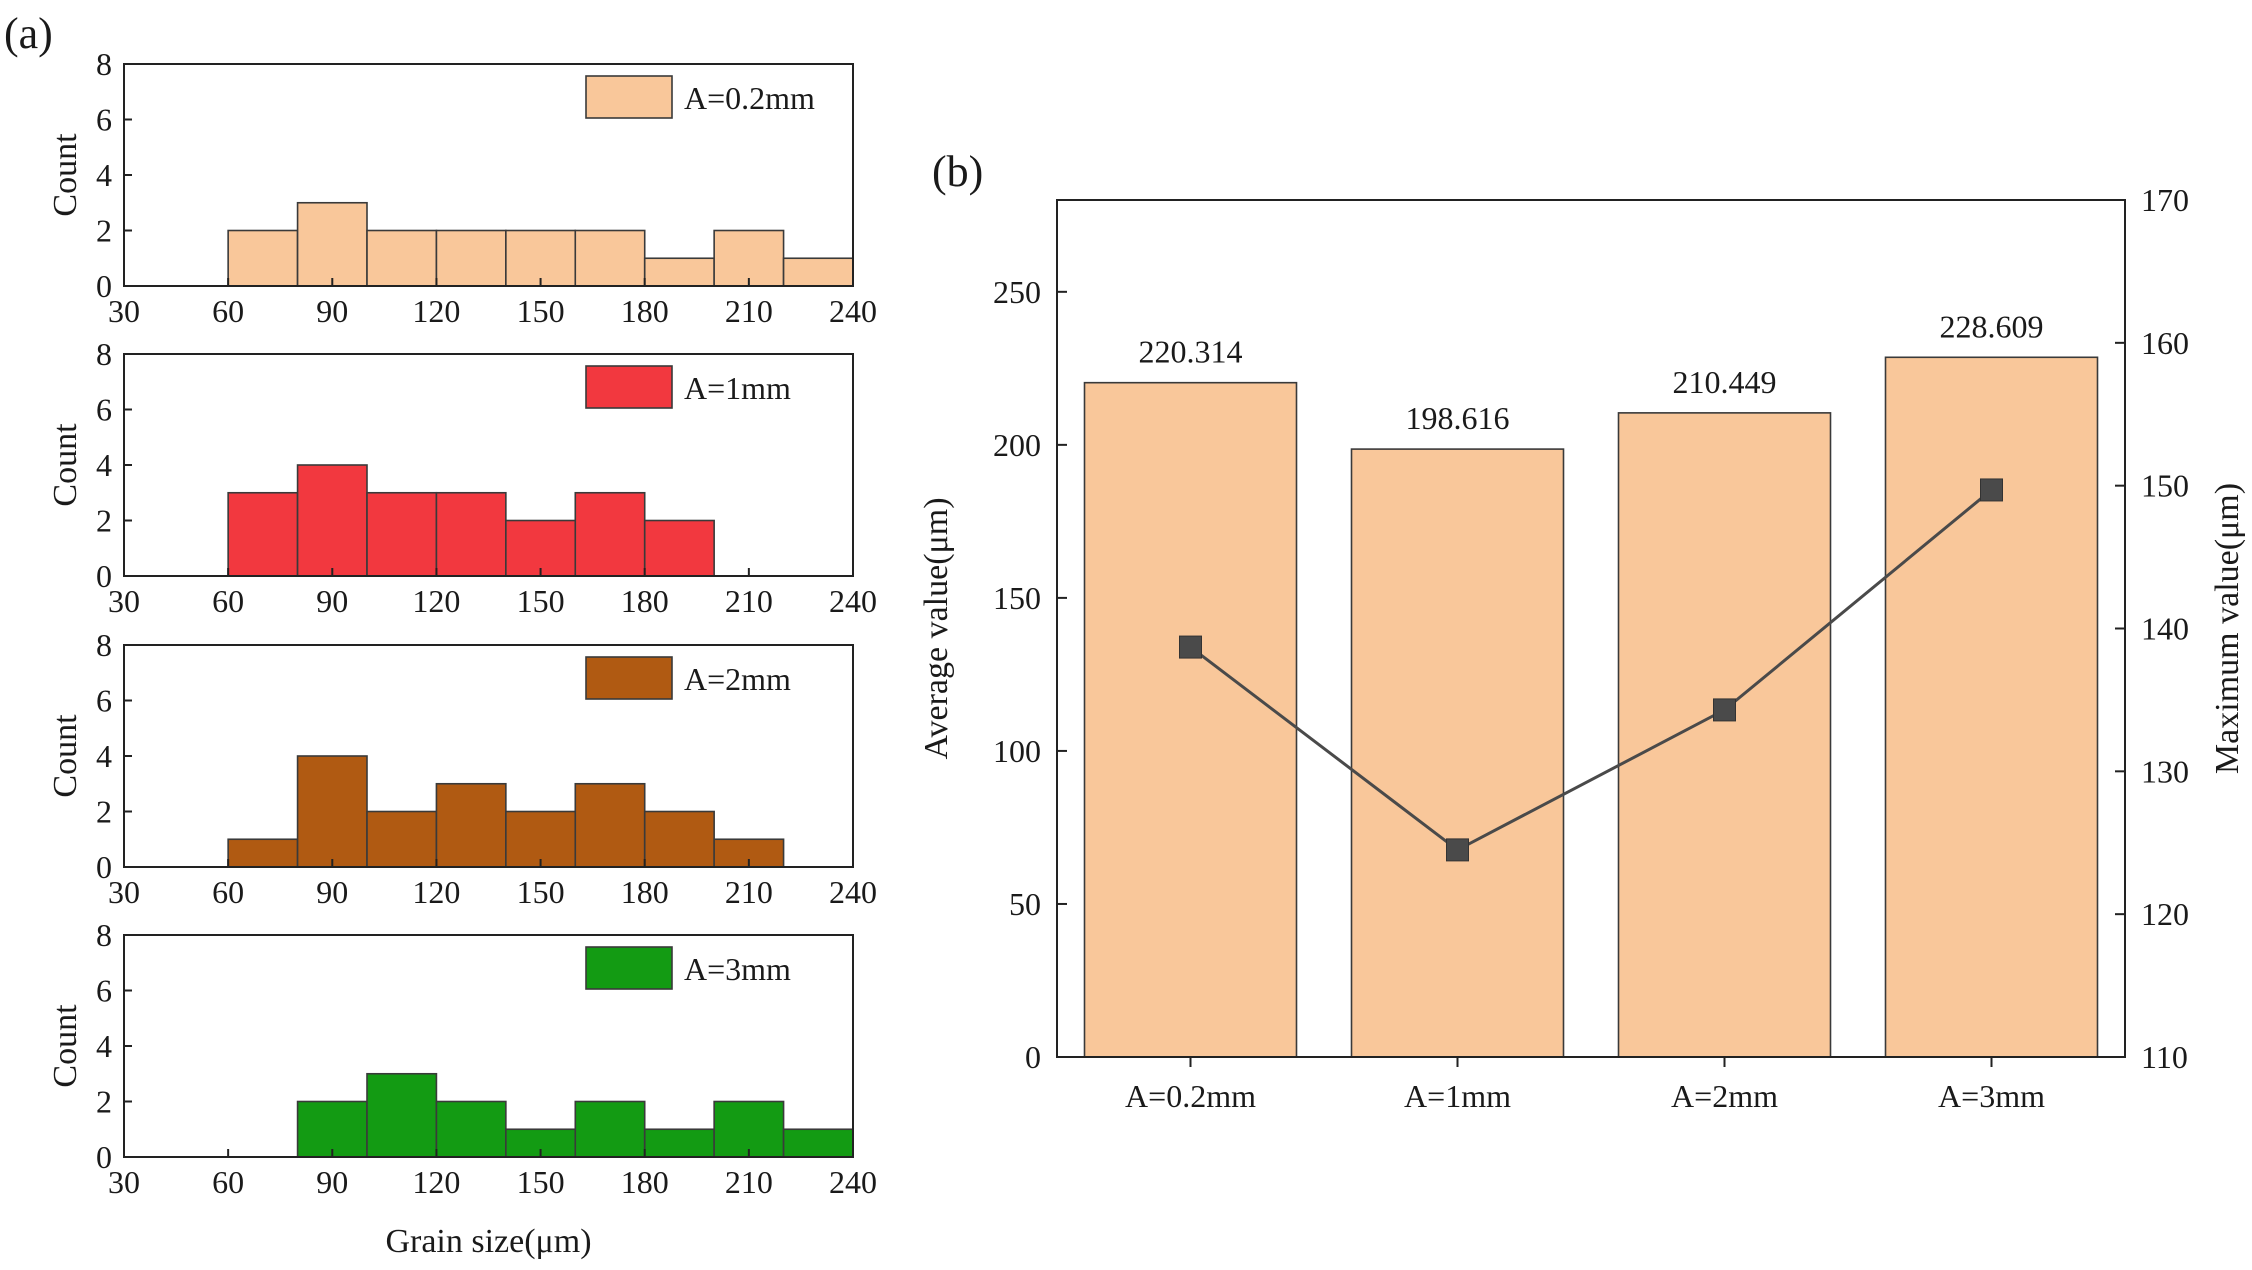 Image resolution: width=2252 pixels, height=1270 pixels. Describe the element at coordinates (957, 171) in the screenshot. I see `panel-b-label: (b)` at that location.